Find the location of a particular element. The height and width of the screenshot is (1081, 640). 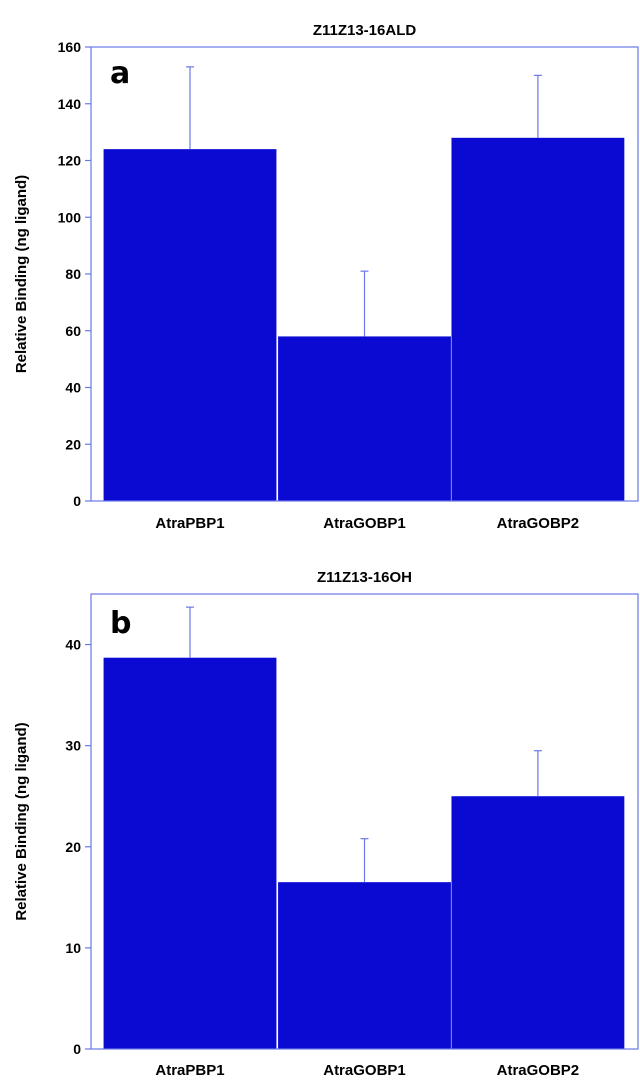

y-tick-label: 80 is located at coordinates (73, 274).